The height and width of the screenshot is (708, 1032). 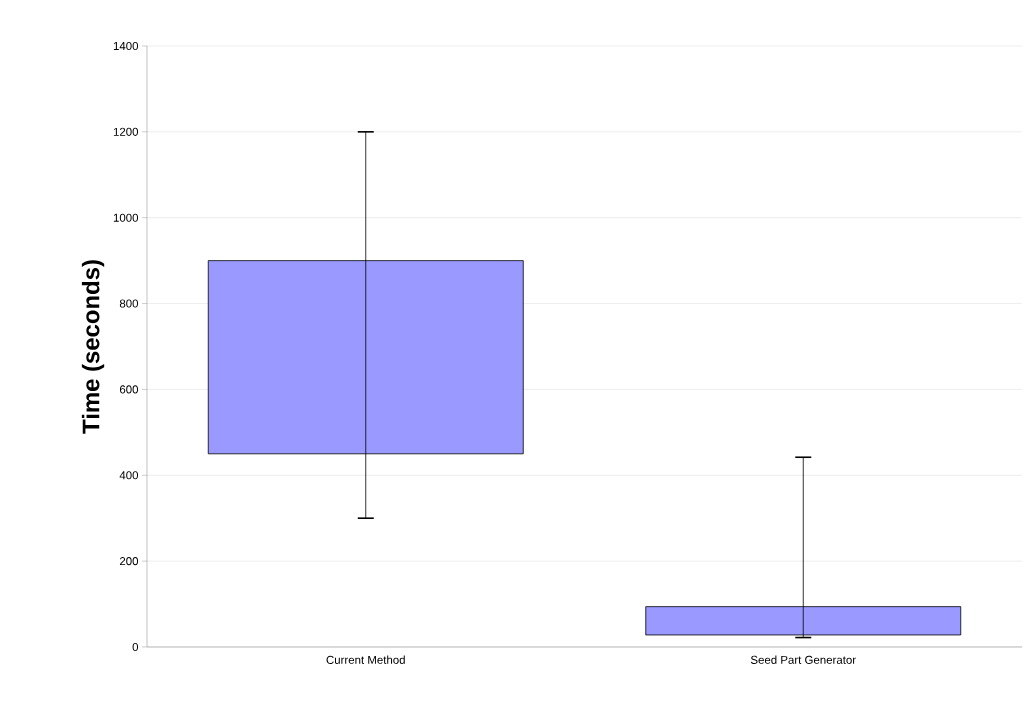 I want to click on x-tick-label: Current Method, so click(x=365, y=659).